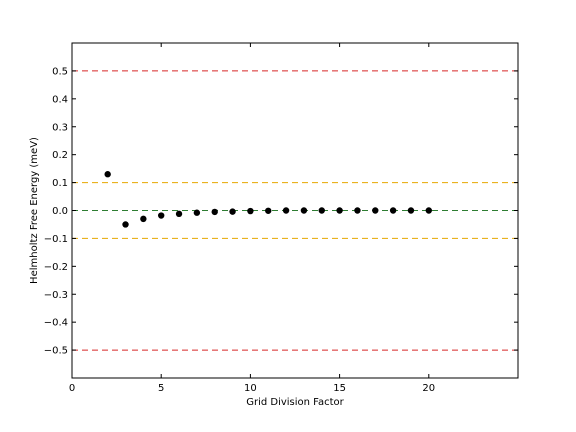  I want to click on y-tick-label: 0.5, so click(60, 71).